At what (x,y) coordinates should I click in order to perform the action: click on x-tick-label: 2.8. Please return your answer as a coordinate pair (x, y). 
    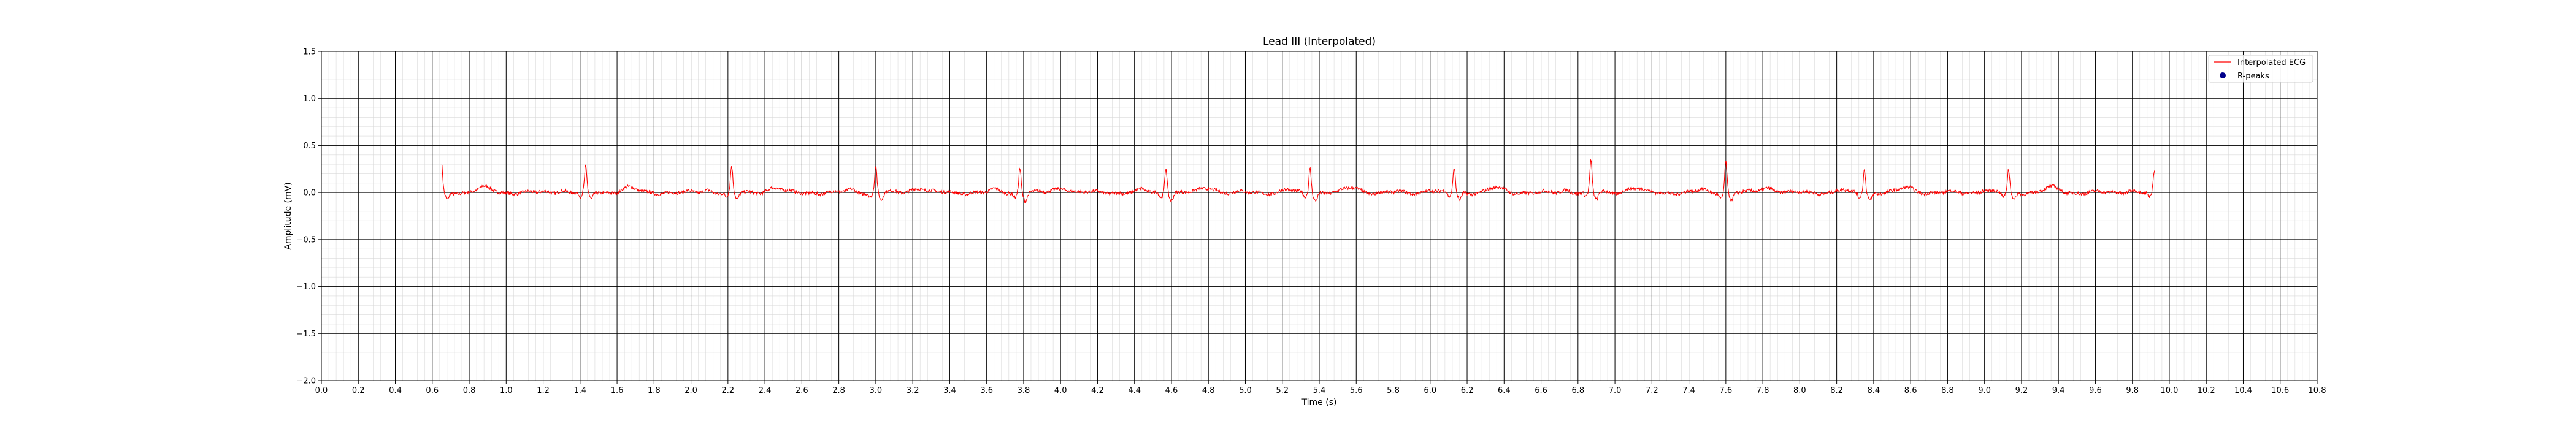
    Looking at the image, I should click on (838, 390).